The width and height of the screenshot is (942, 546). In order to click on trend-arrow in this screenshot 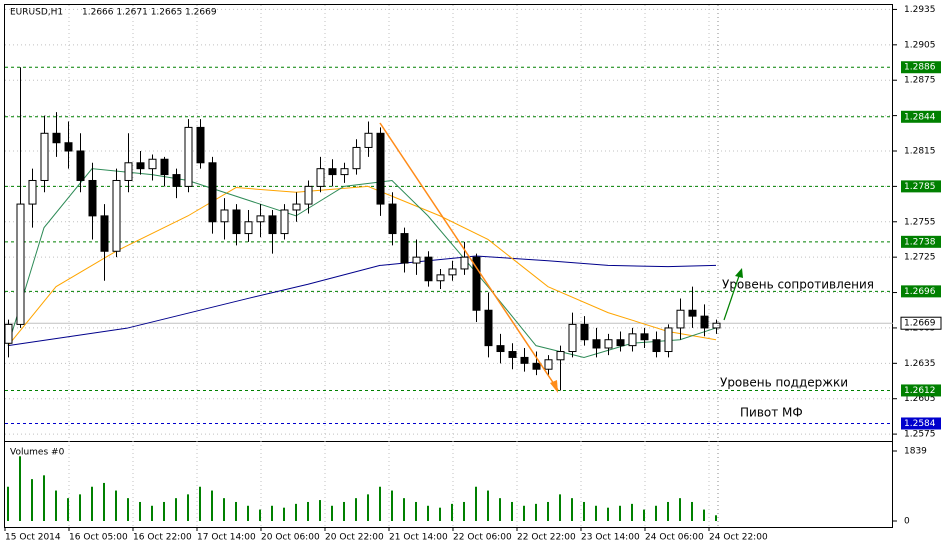, I will do `click(469, 256)`.